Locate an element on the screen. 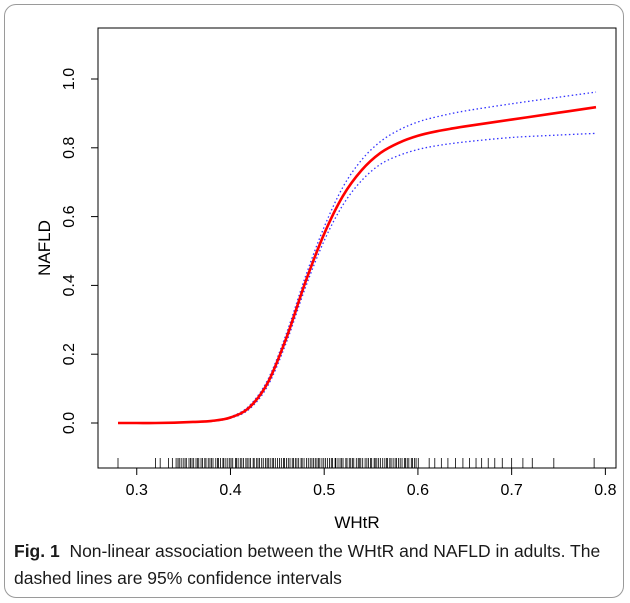  y-tick-label: 0.8 is located at coordinates (69, 148).